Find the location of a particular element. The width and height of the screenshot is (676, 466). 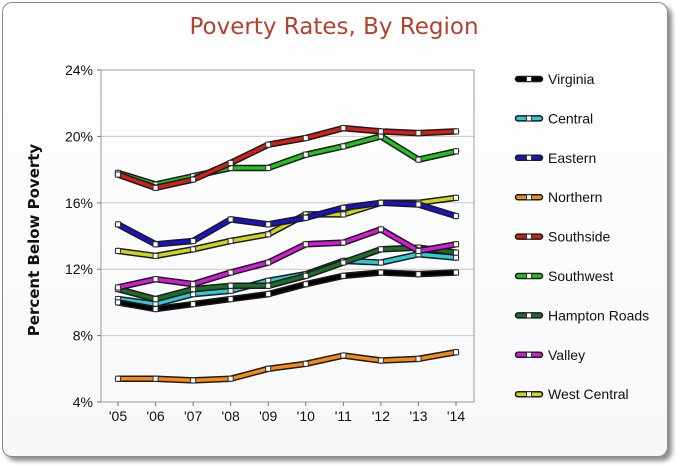

legend-label: Eastern is located at coordinates (572, 158).